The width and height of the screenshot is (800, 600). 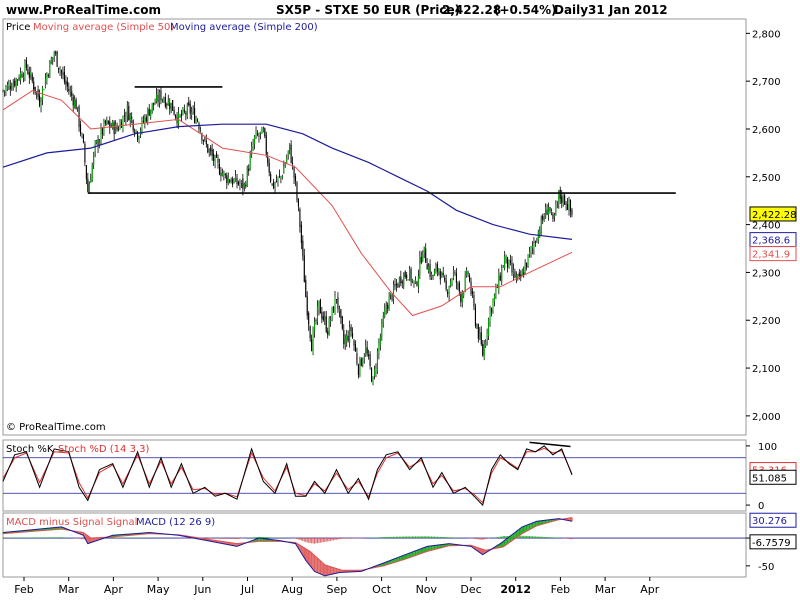 I want to click on price-axis-label: 2,100, so click(x=766, y=369).